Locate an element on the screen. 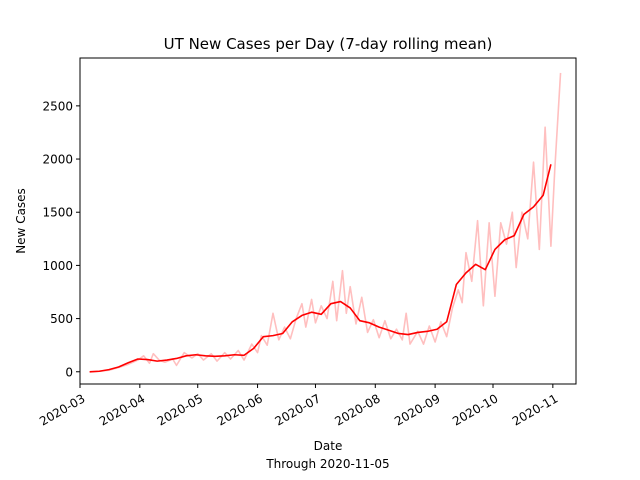 This screenshot has width=640, height=480. y-tick-label: 1500 is located at coordinates (57, 213).